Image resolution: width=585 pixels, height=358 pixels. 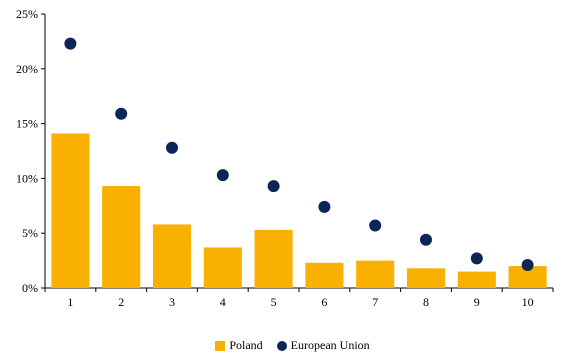 I want to click on x-tick-label: 10, so click(x=528, y=302).